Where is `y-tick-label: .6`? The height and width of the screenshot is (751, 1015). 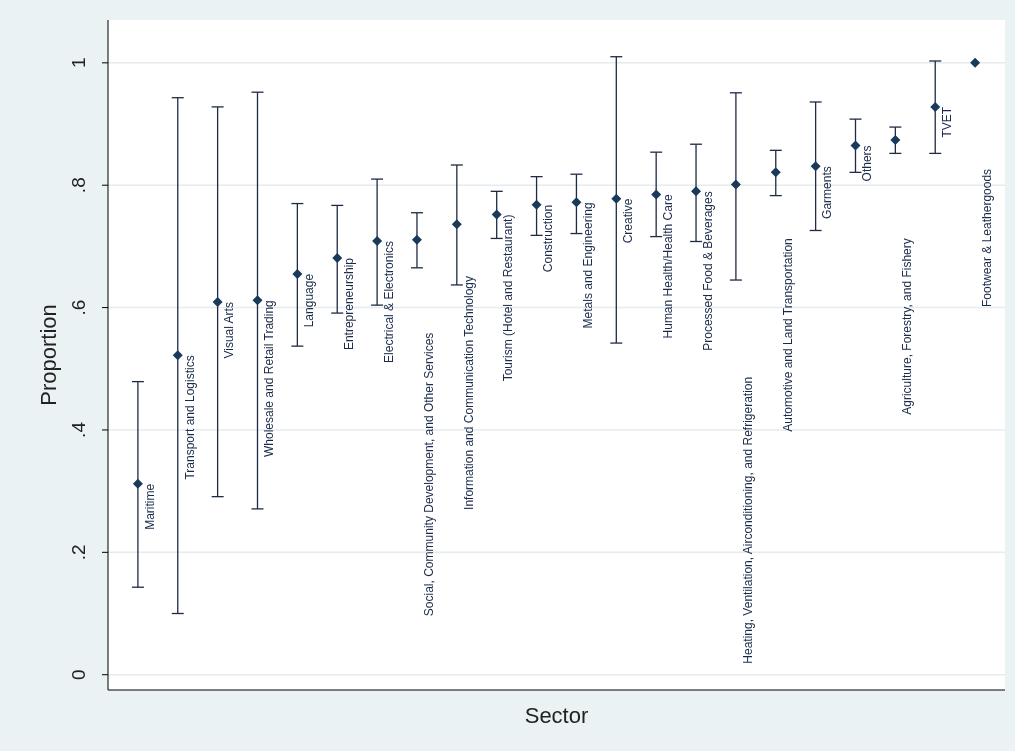
y-tick-label: .6 is located at coordinates (79, 307).